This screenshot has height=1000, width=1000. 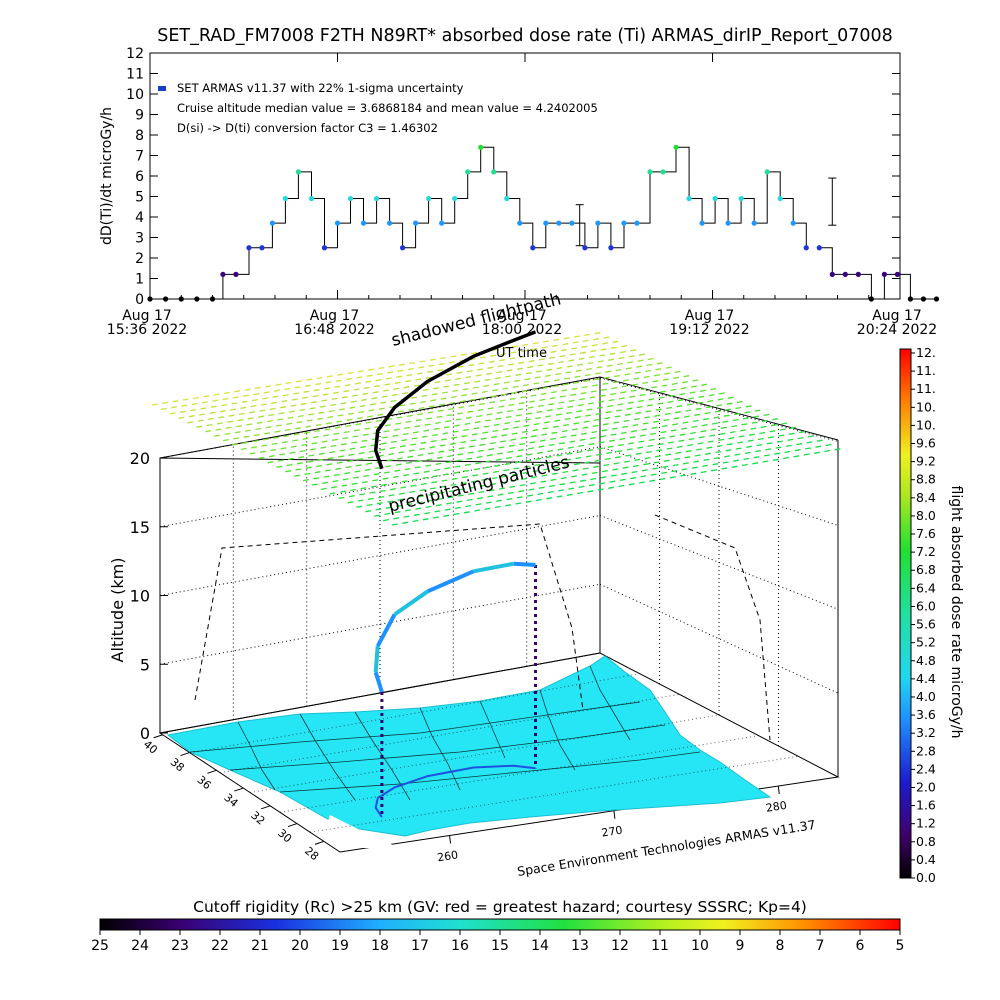 What do you see at coordinates (478, 223) in the screenshot?
I see `series-step-line` at bounding box center [478, 223].